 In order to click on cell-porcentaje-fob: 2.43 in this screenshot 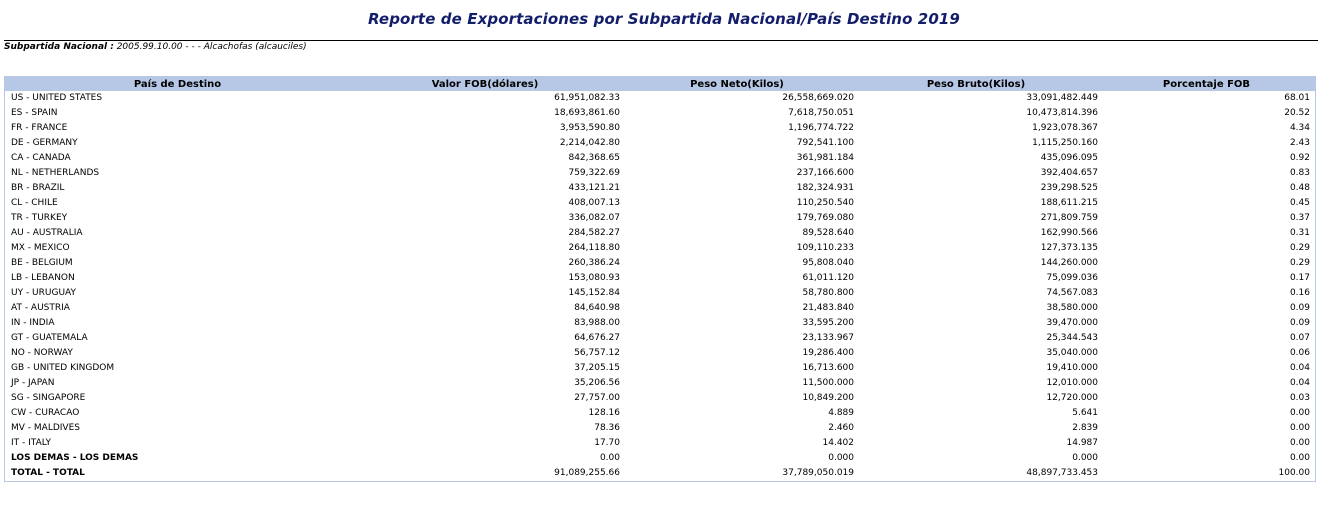, I will do `click(1299, 143)`.